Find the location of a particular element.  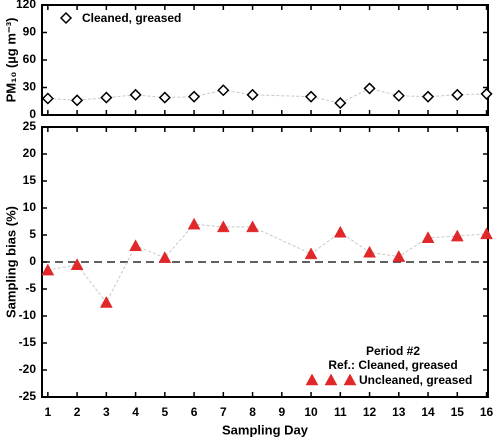

x-tick-label: 14 is located at coordinates (428, 412).